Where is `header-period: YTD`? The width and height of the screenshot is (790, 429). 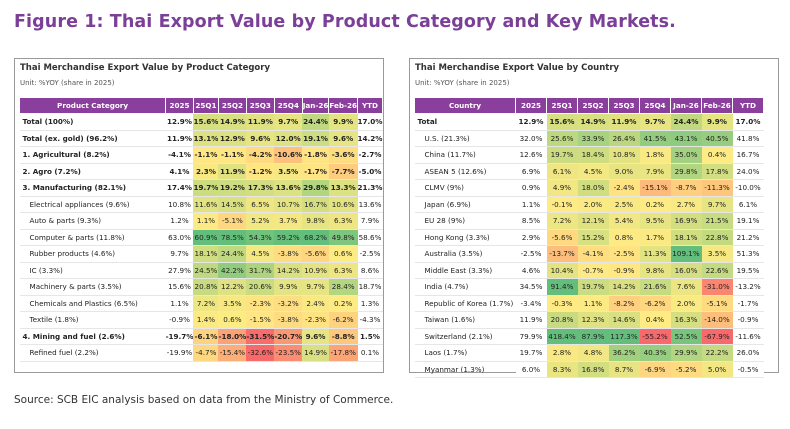 header-period: YTD is located at coordinates (748, 105).